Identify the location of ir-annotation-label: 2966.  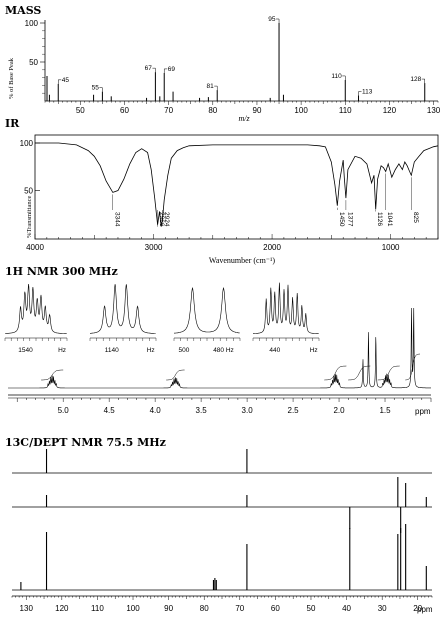
(161, 219).